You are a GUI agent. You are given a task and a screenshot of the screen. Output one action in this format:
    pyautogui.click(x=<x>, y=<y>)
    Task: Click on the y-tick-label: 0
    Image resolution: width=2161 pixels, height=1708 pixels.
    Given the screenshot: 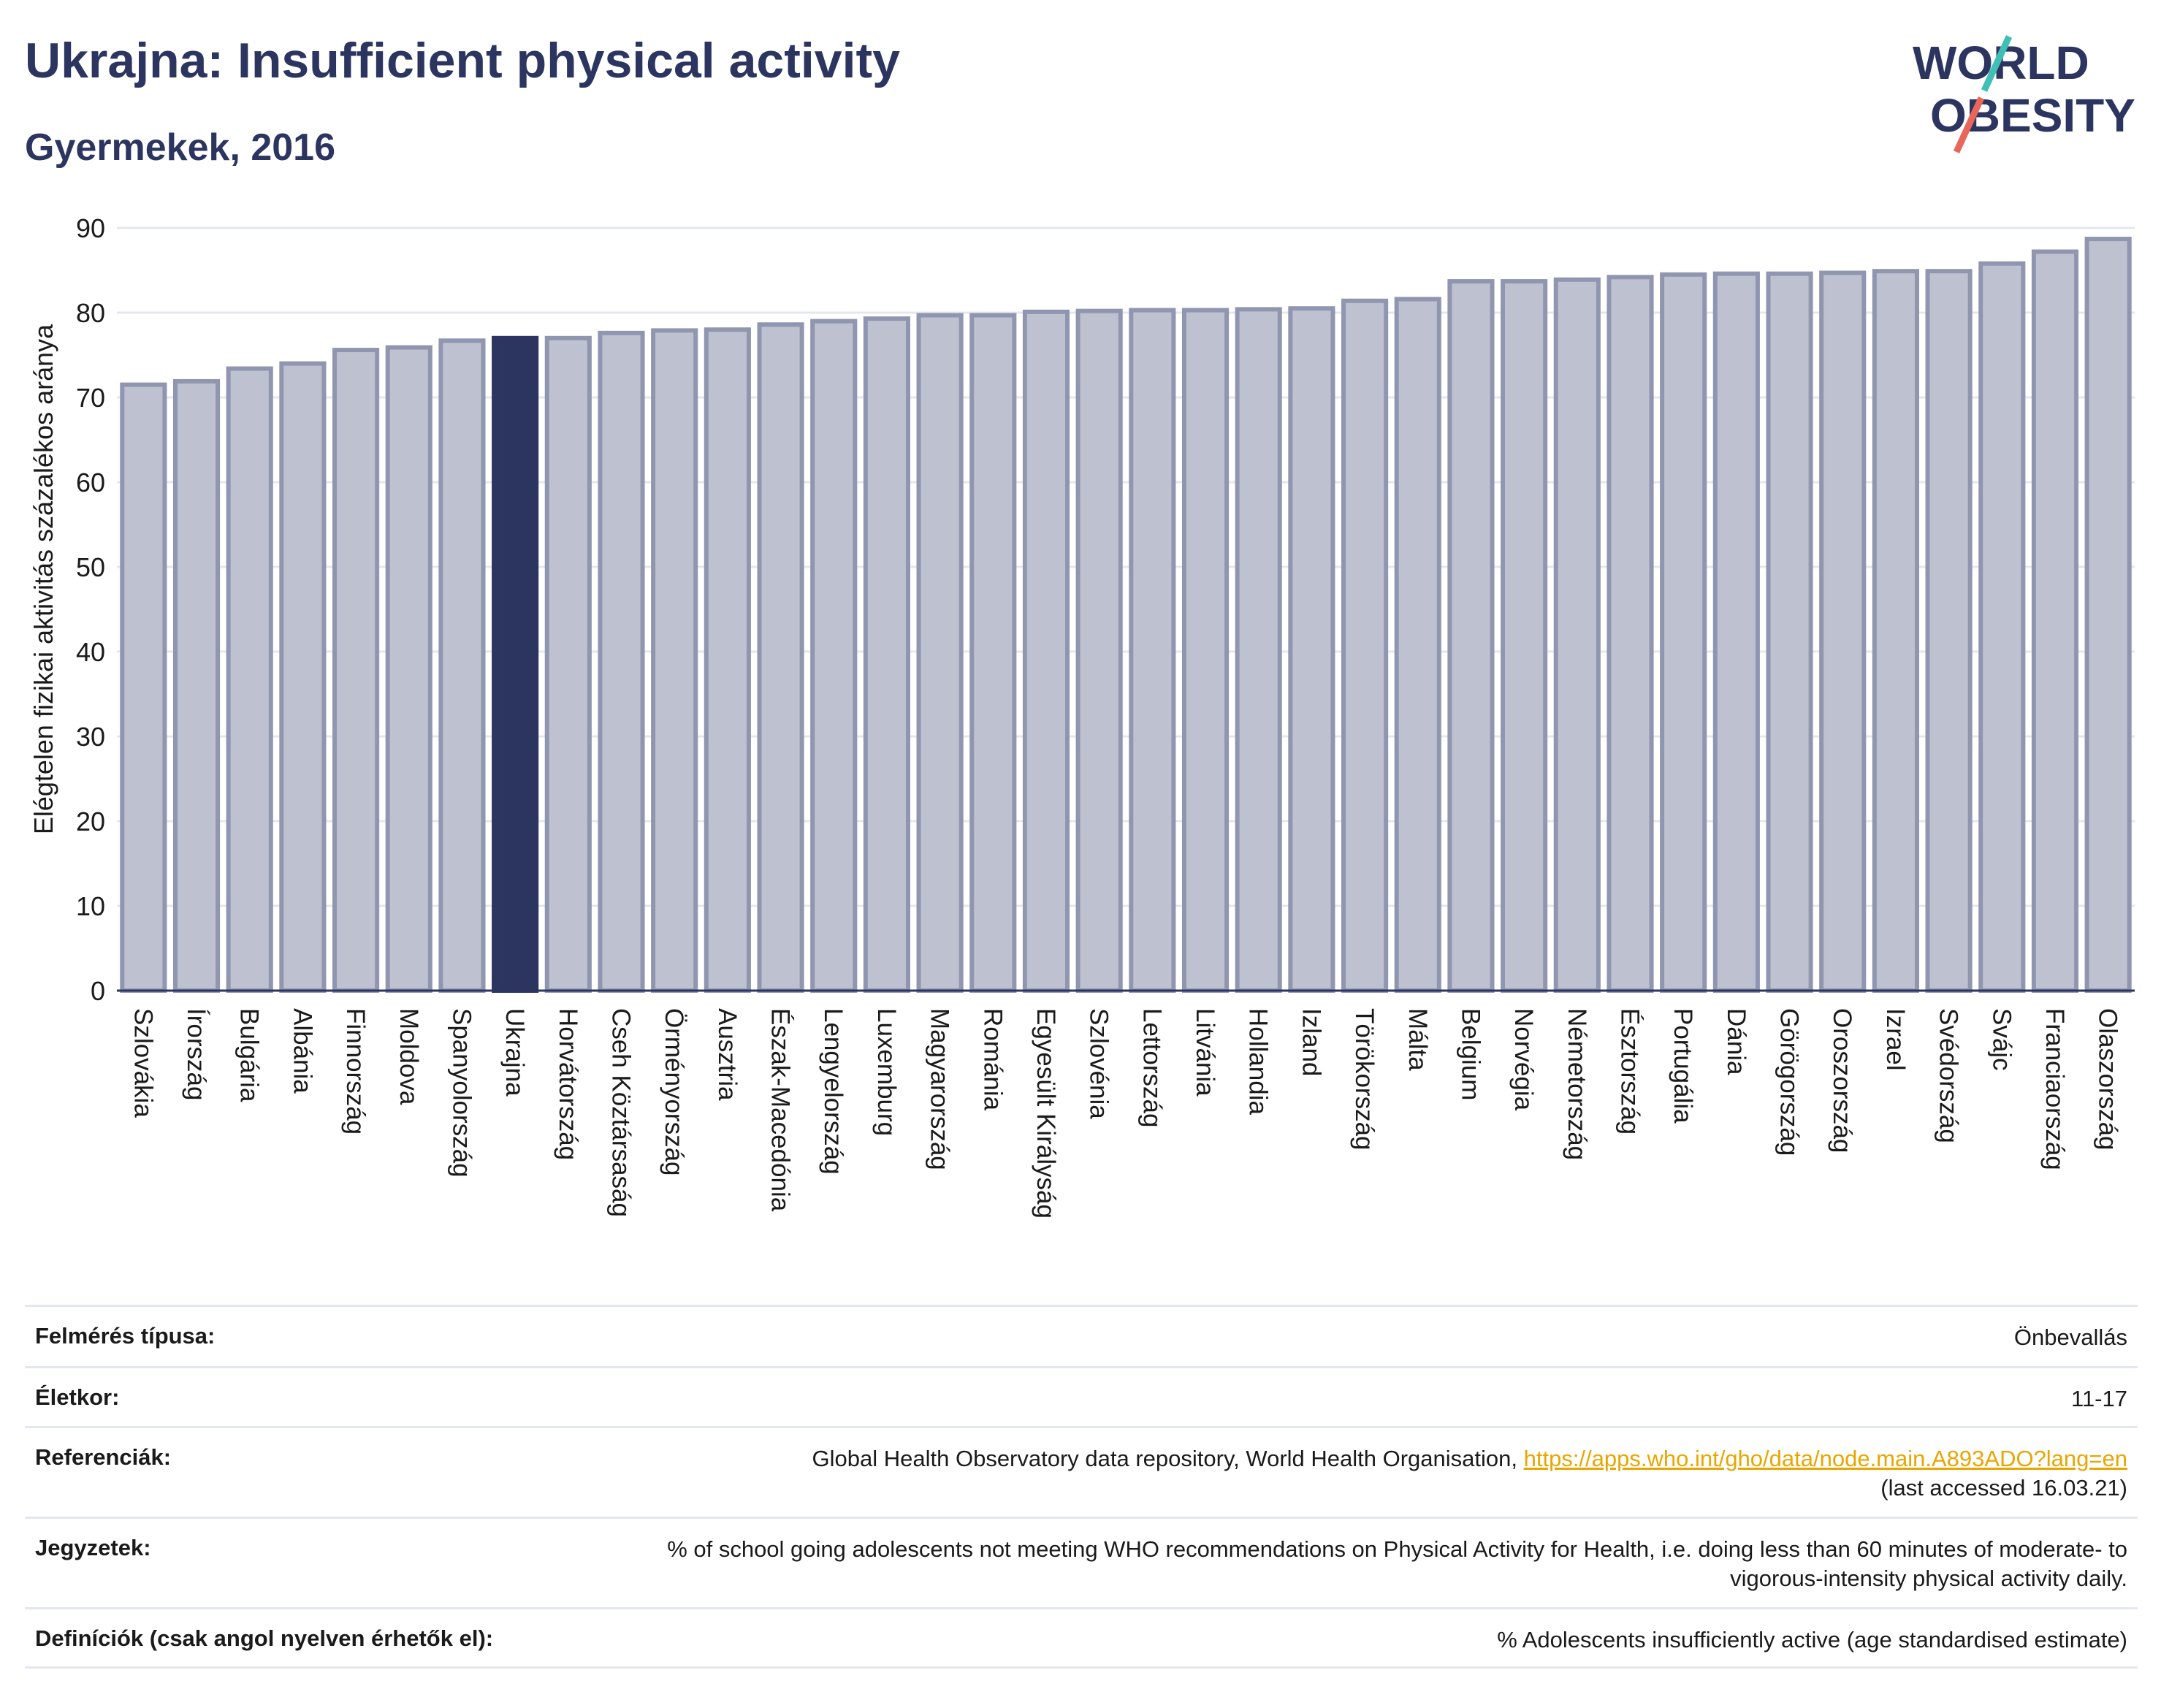 What is the action you would take?
    pyautogui.click(x=98, y=991)
    